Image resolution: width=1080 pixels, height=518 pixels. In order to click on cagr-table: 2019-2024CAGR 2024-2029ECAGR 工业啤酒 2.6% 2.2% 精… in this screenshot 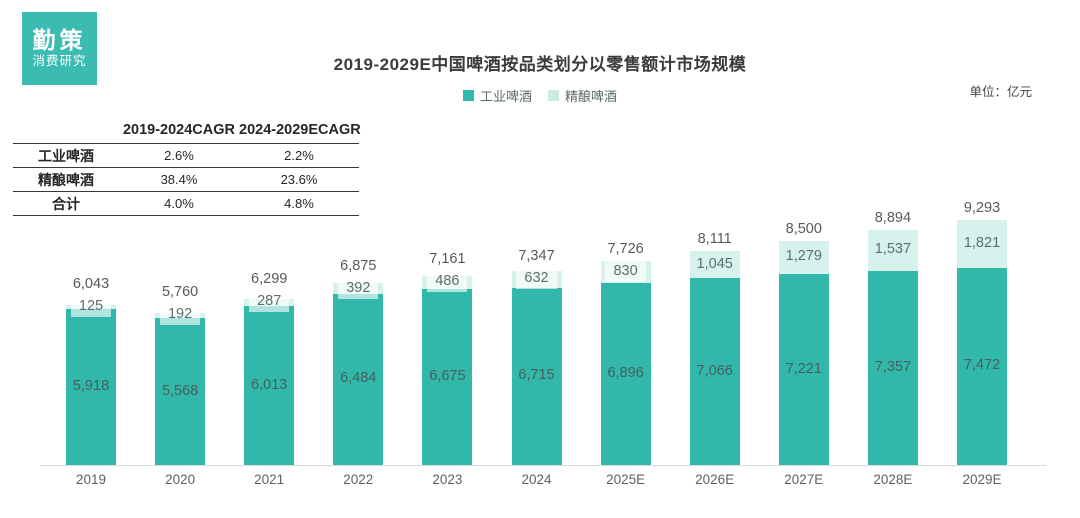, I will do `click(187, 167)`.